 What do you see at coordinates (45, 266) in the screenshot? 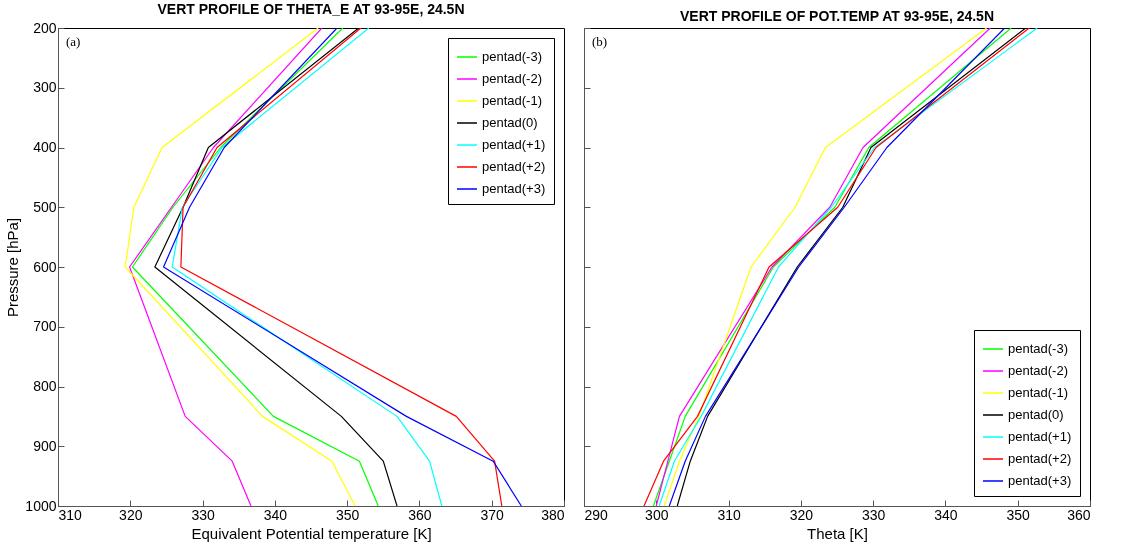
I see `y-tick-label: 600` at bounding box center [45, 266].